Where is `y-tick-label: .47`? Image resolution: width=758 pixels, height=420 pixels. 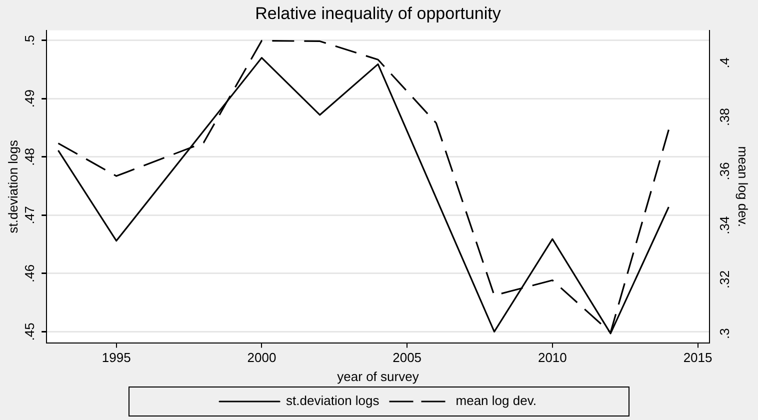 y-tick-label: .47 is located at coordinates (30, 215).